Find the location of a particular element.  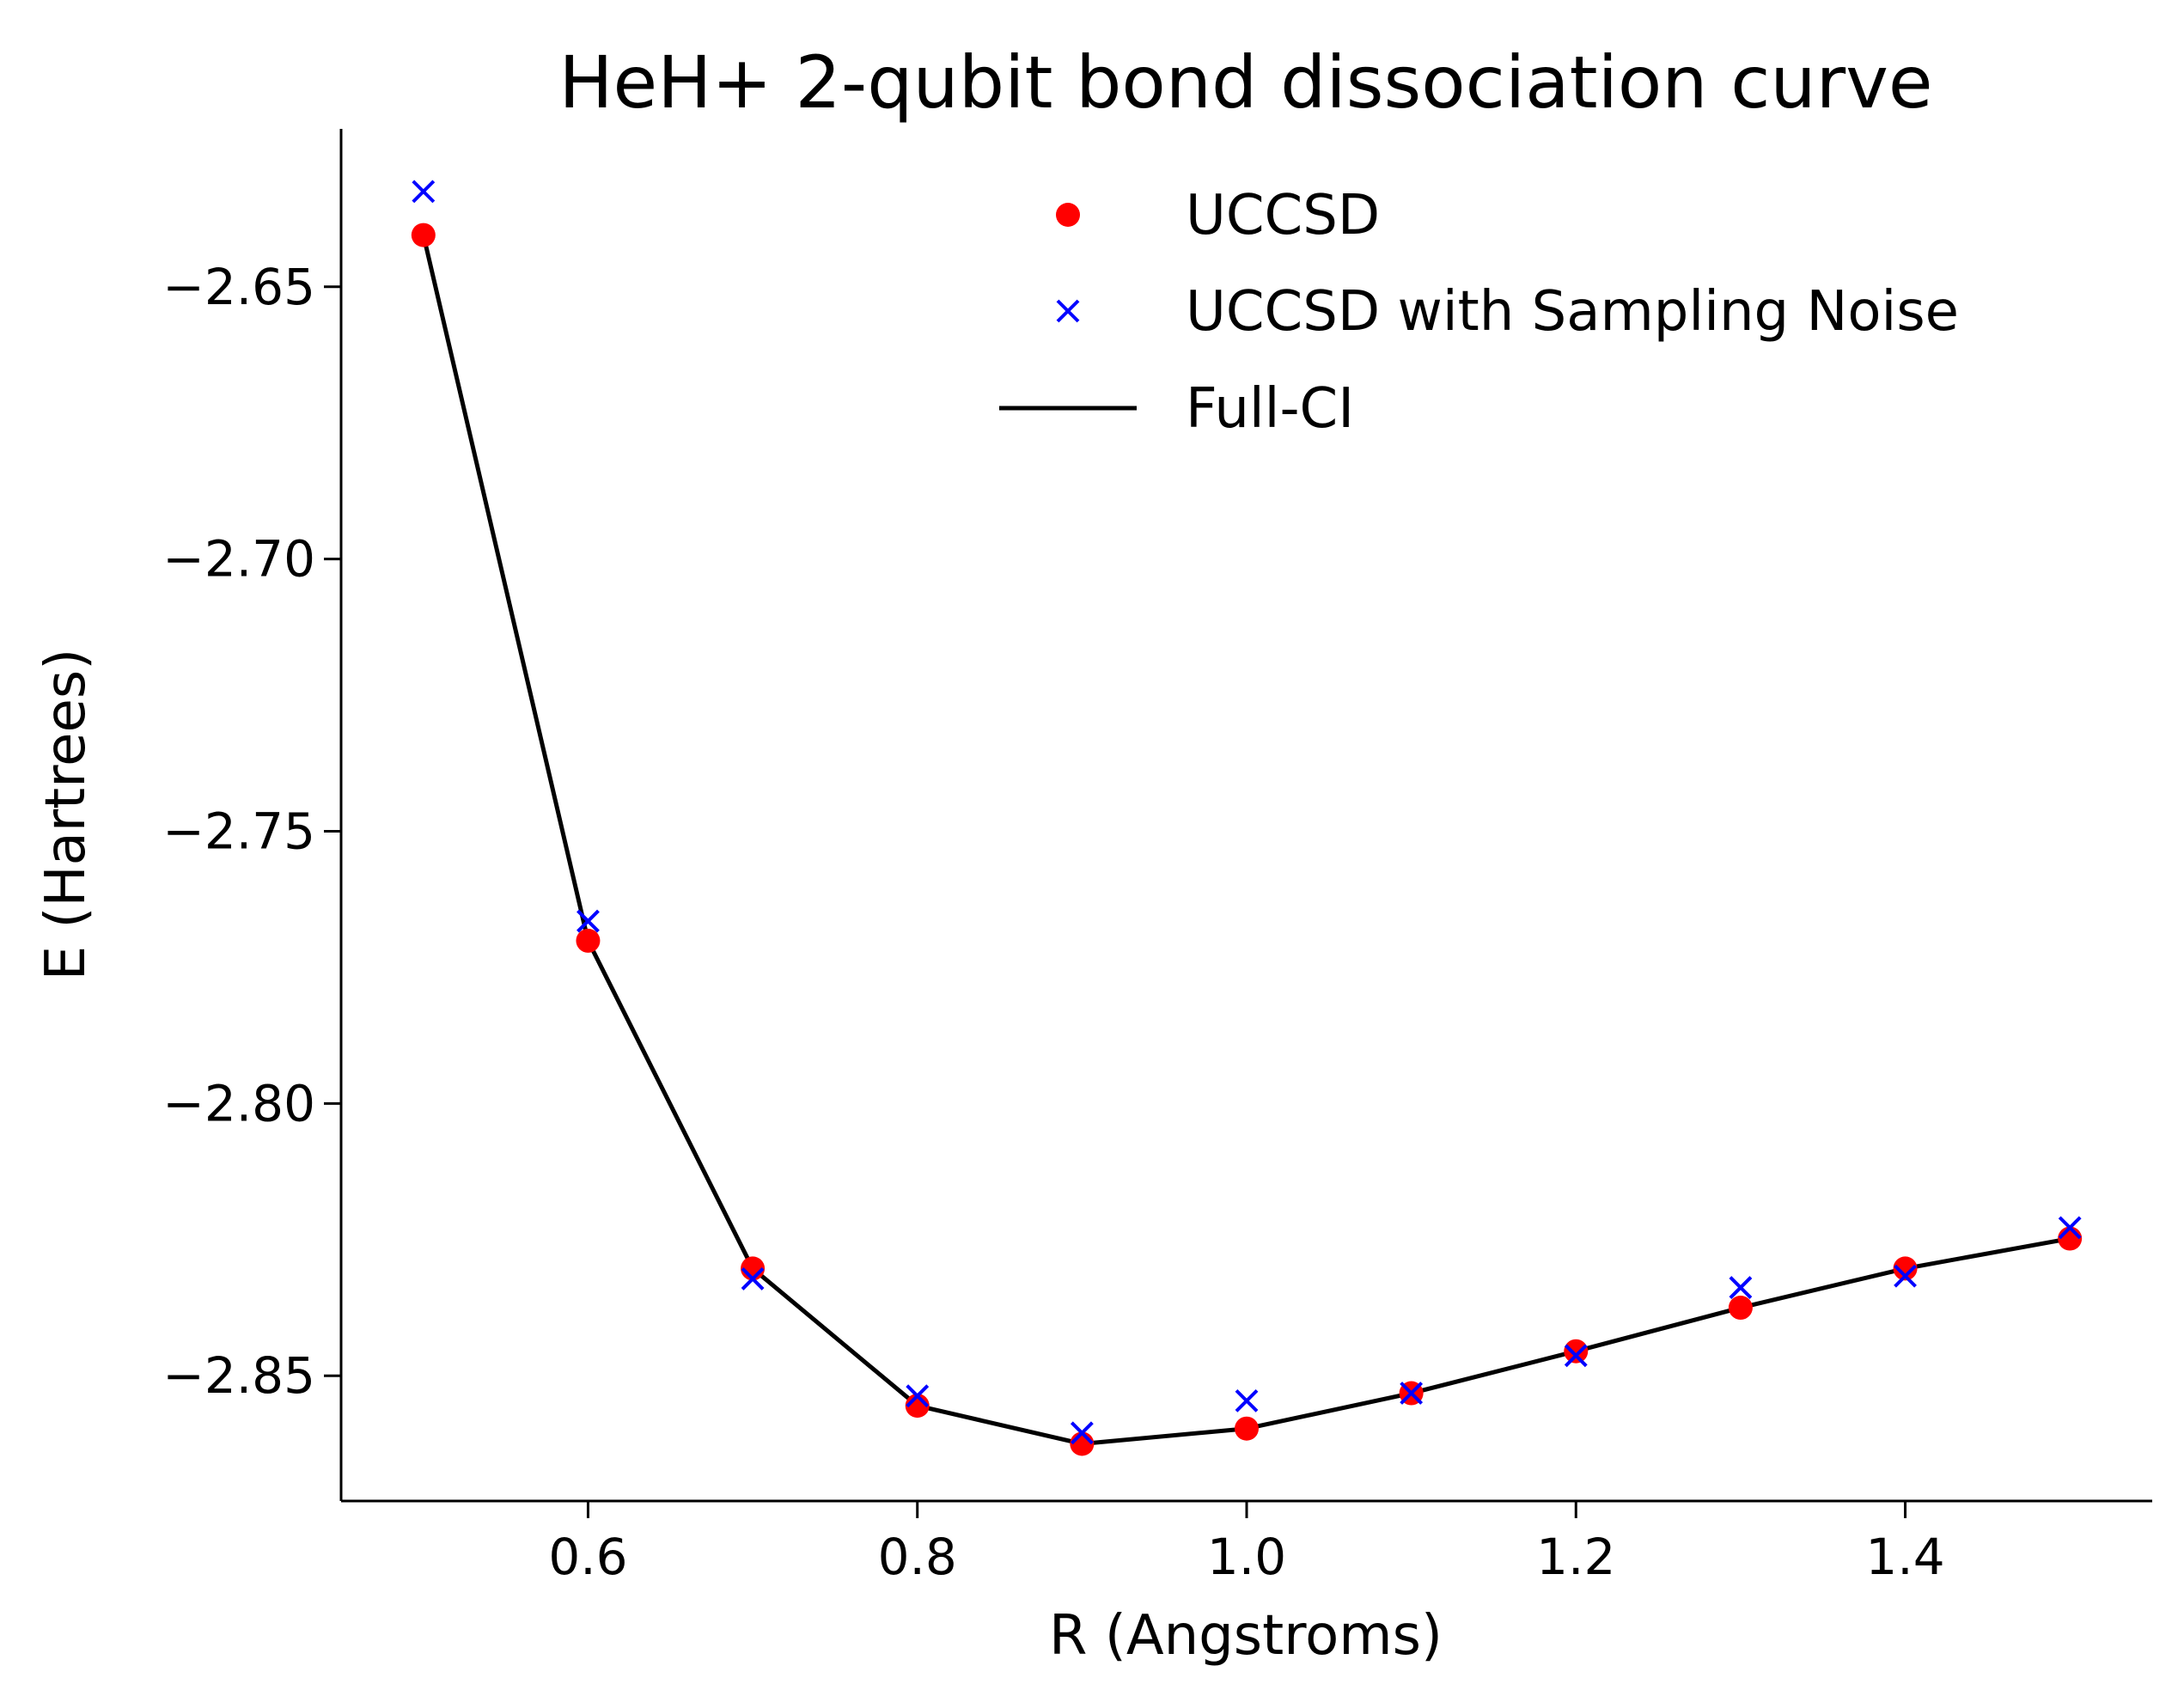

x-axis-label: R (Angstroms) is located at coordinates (1246, 1636).